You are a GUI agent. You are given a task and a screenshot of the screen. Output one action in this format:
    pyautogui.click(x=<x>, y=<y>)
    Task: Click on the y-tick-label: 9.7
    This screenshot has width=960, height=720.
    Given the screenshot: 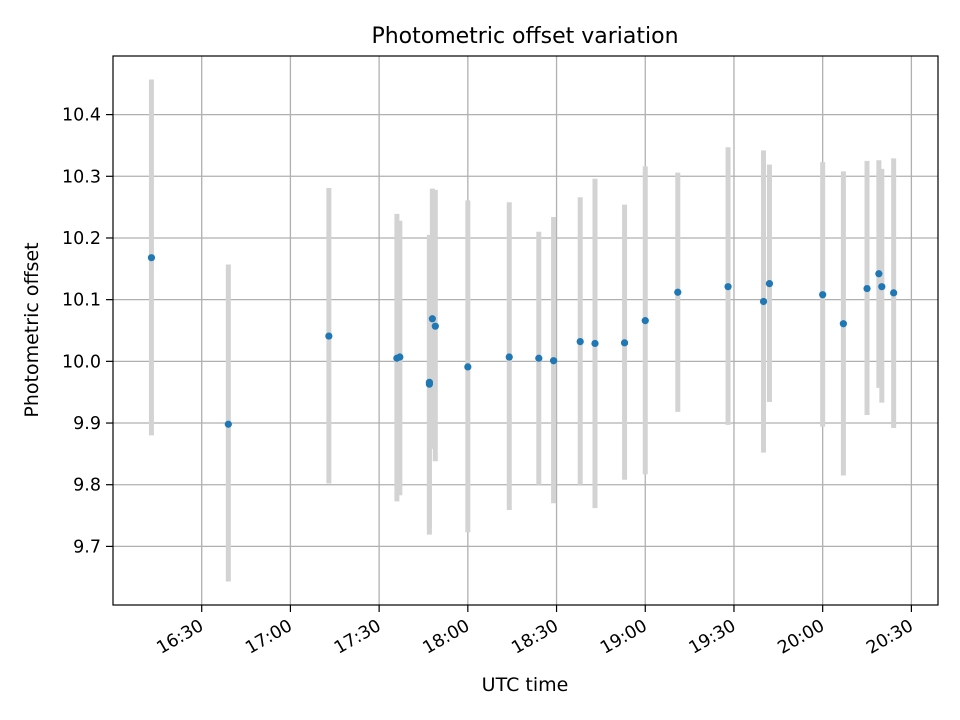 What is the action you would take?
    pyautogui.click(x=87, y=547)
    